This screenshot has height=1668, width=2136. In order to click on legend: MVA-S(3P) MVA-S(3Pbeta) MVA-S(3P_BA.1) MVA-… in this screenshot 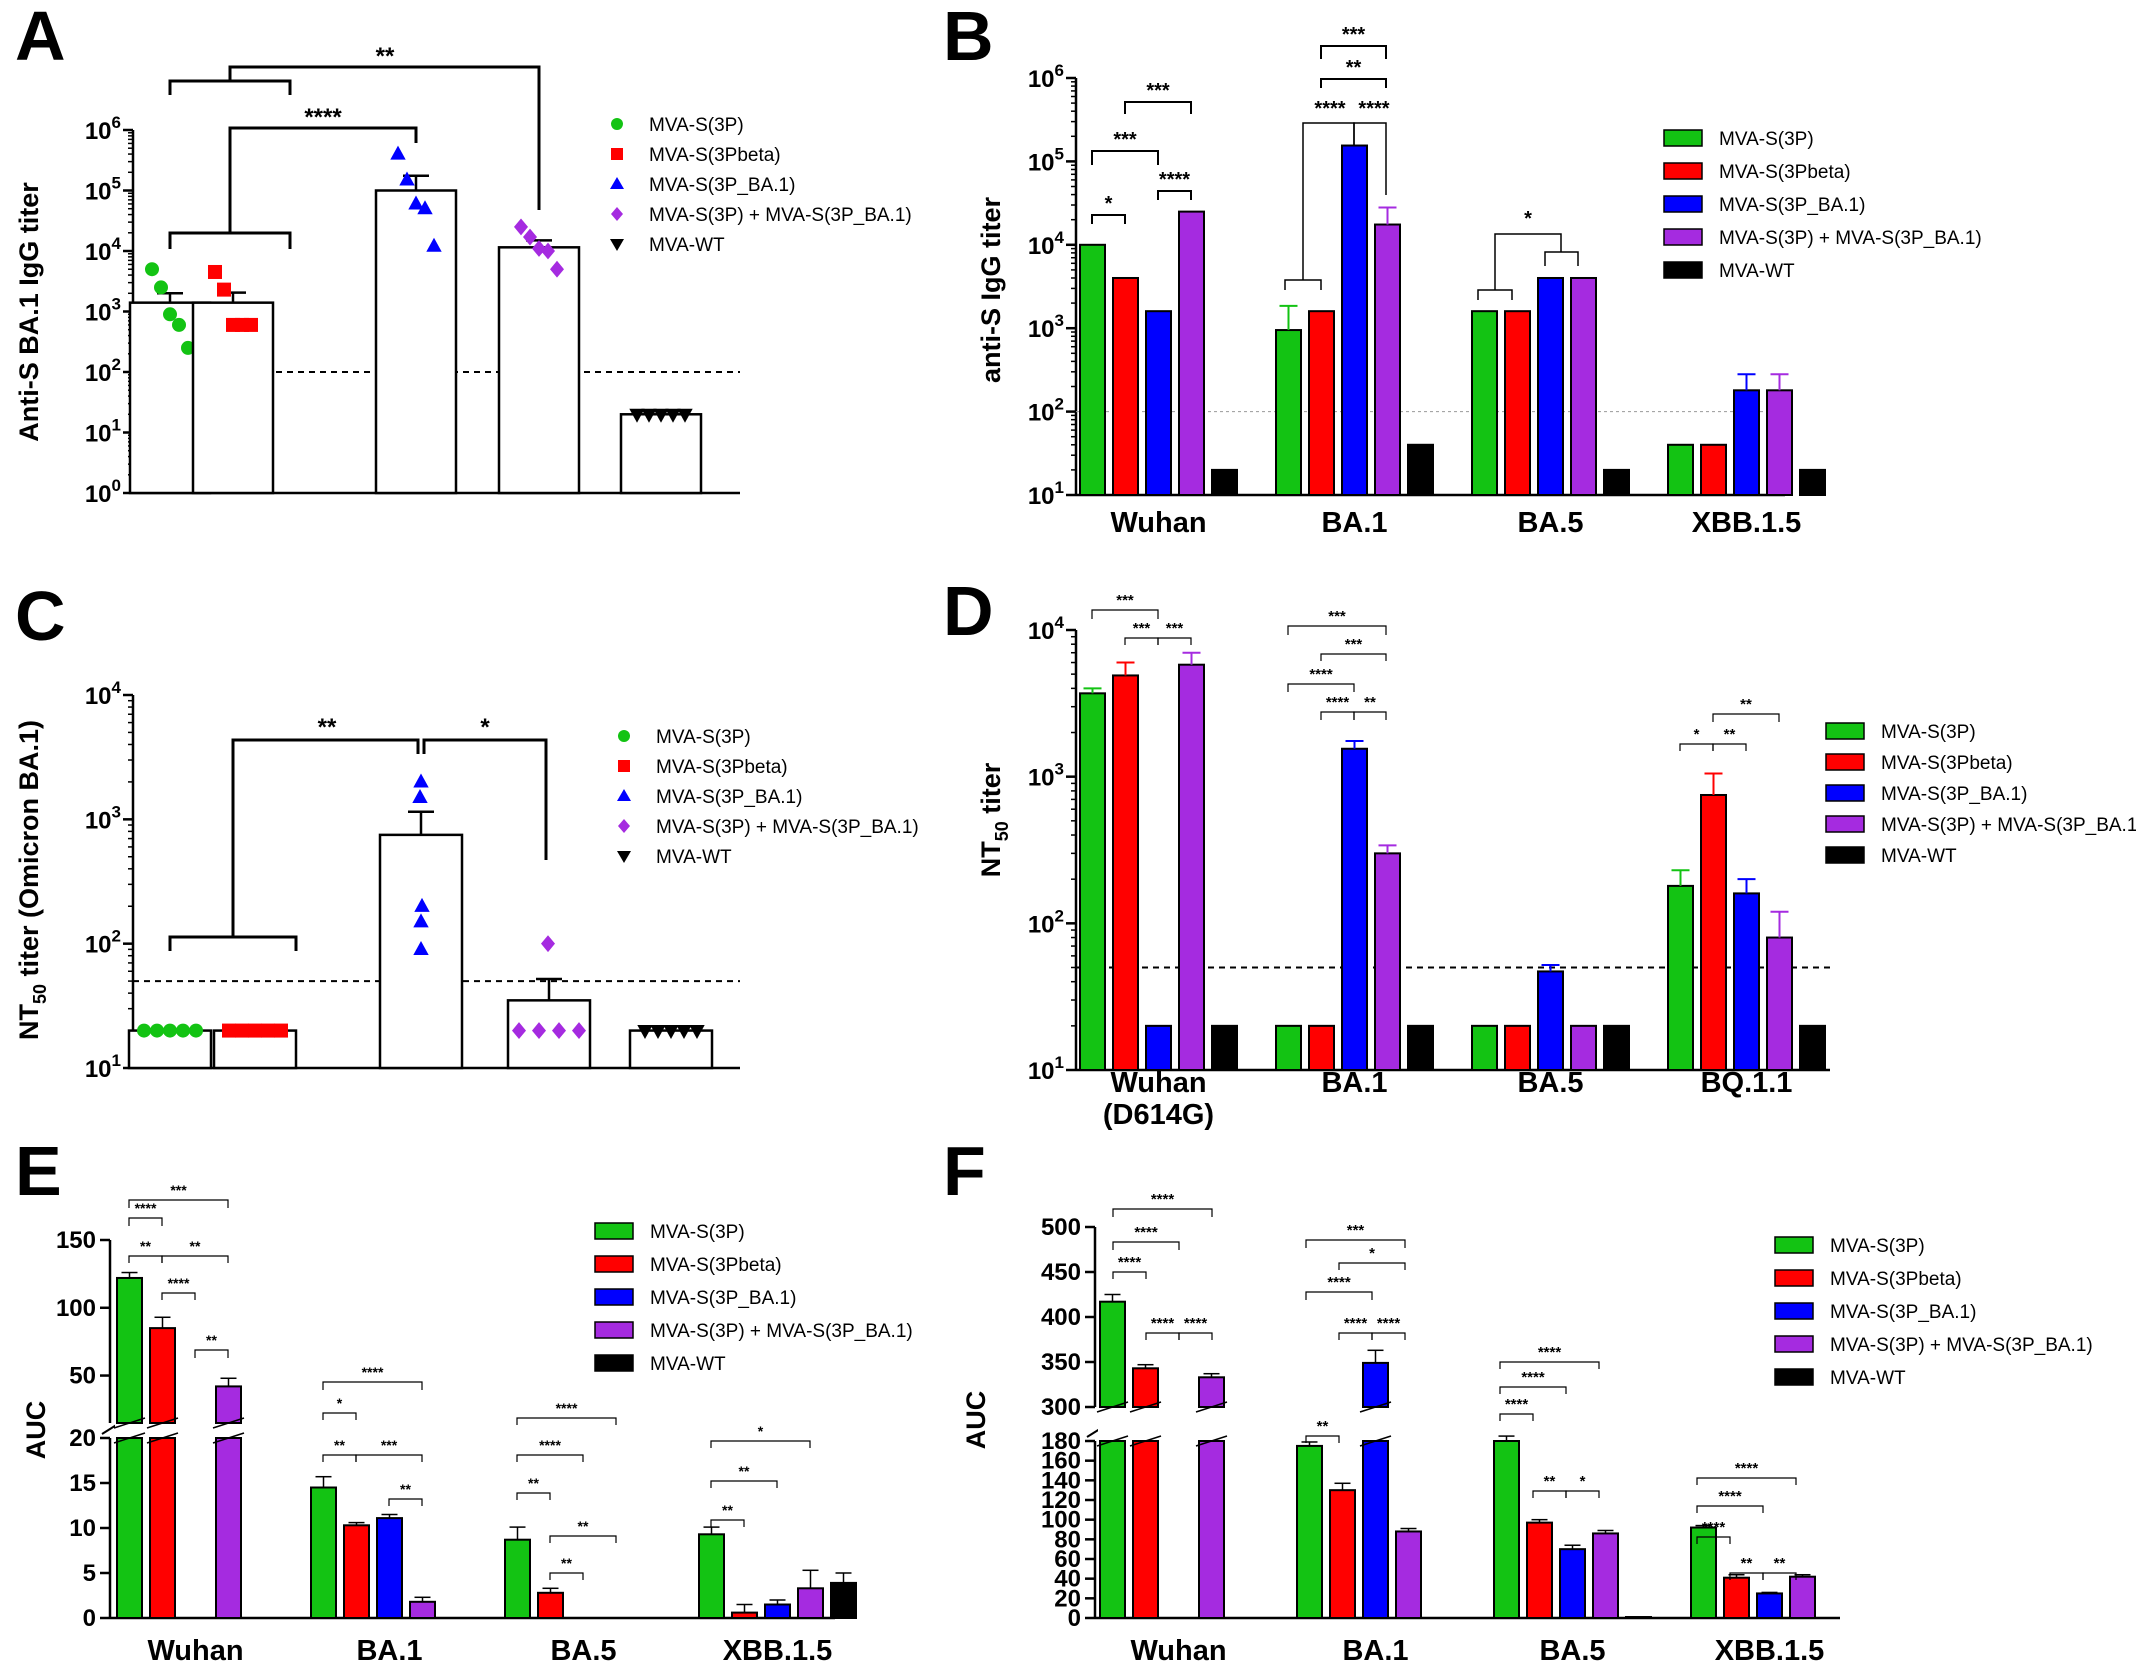, I will do `click(761, 185)`.